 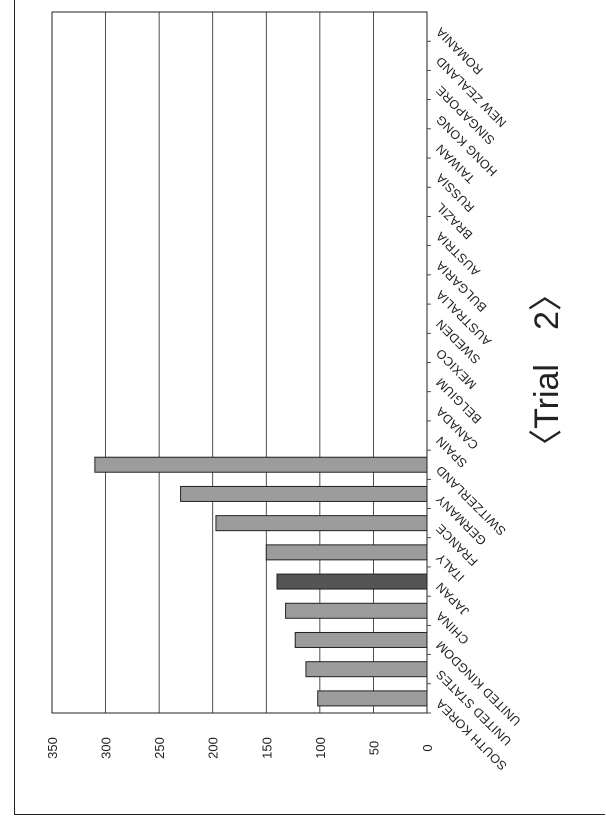 What do you see at coordinates (427, 747) in the screenshot?
I see `y-tick-label: 0` at bounding box center [427, 747].